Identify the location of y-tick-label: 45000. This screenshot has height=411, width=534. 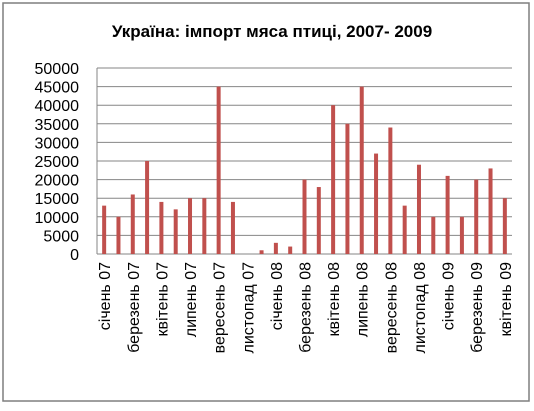
(57, 88).